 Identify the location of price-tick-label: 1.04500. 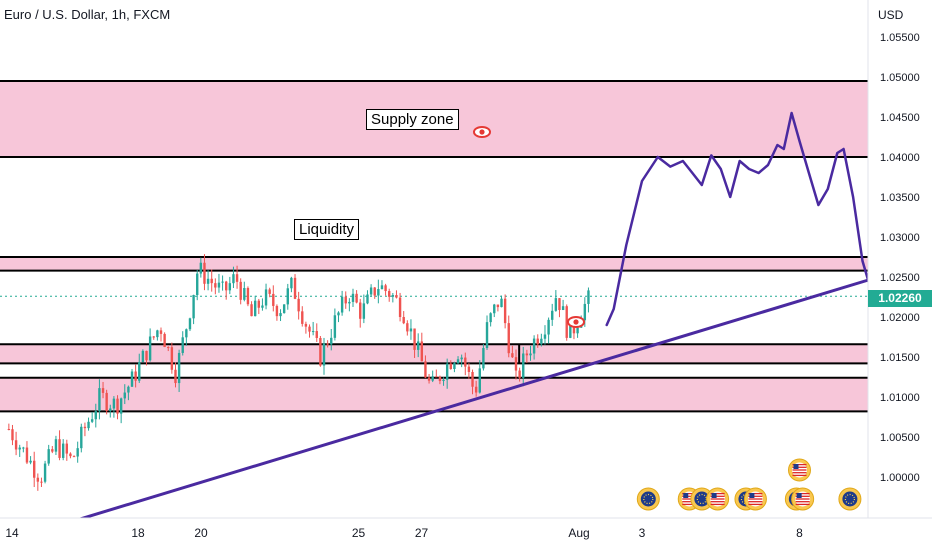
(900, 118).